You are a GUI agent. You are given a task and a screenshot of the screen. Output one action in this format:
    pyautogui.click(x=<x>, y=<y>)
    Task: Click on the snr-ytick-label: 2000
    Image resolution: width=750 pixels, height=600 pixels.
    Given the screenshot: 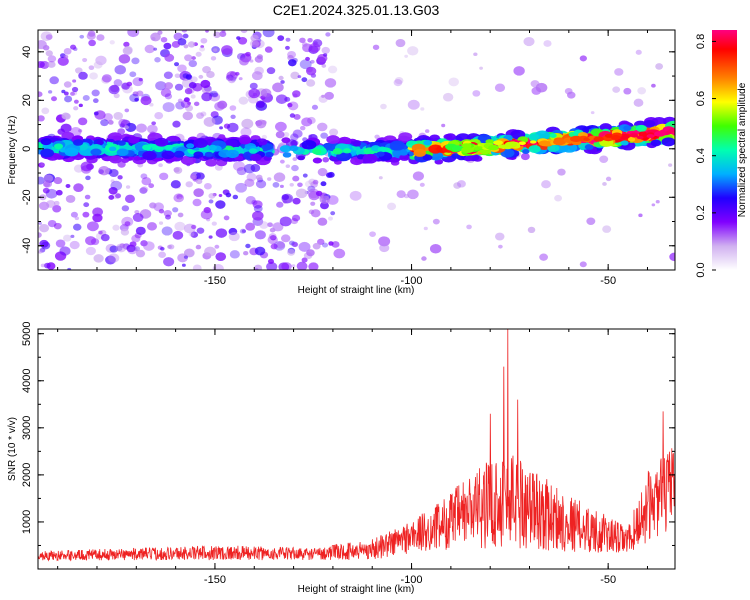 What is the action you would take?
    pyautogui.click(x=27, y=475)
    